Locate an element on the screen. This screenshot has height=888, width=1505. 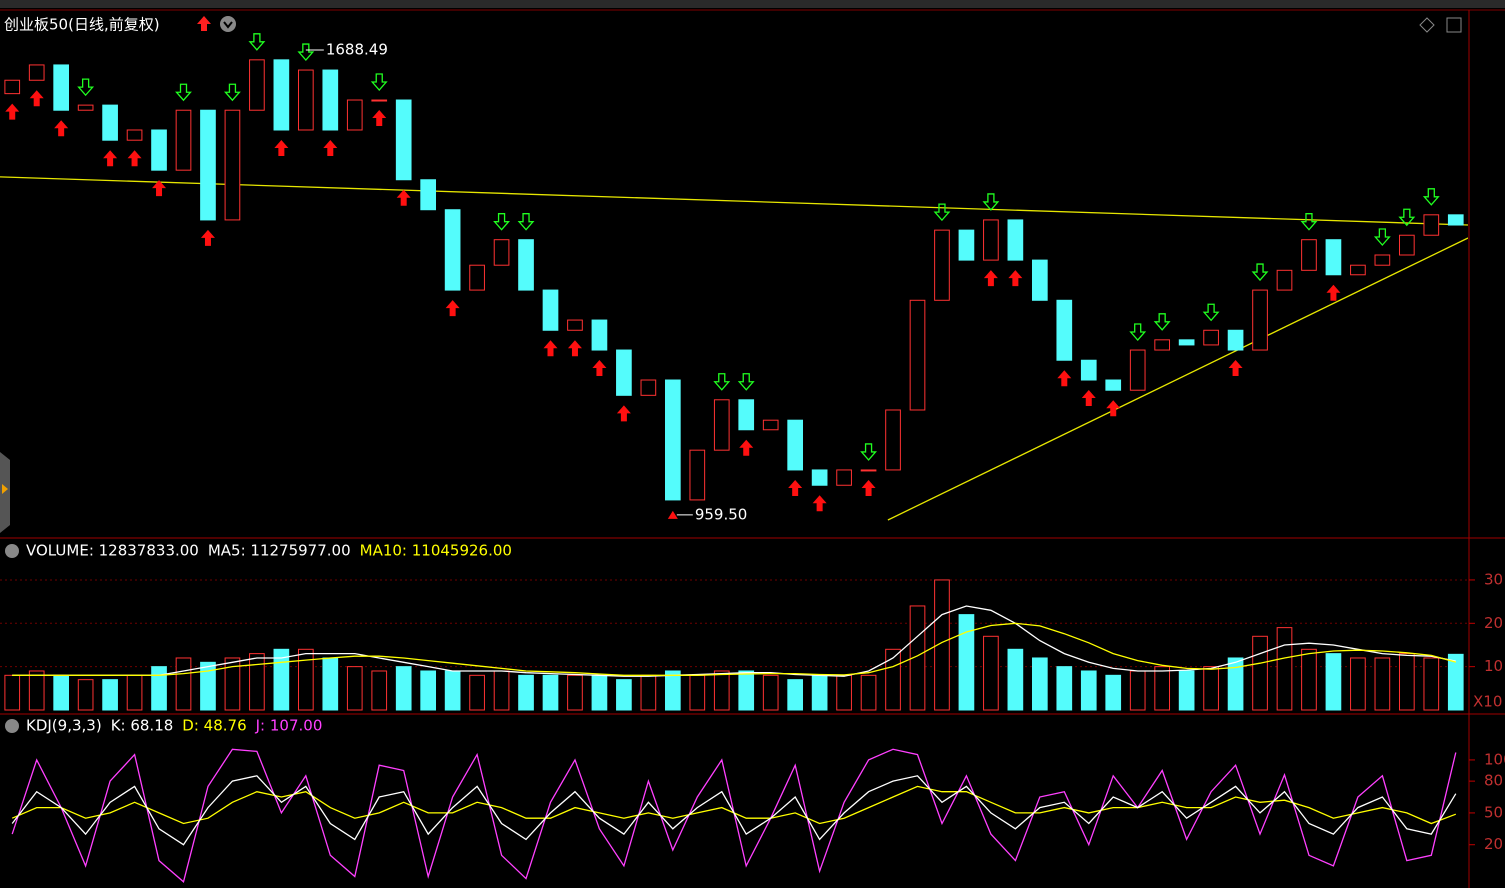
side-tab-icon is located at coordinates (5, 489).